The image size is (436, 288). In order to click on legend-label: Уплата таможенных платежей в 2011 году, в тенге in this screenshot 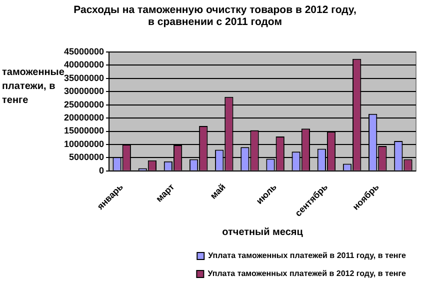, I will do `click(307, 255)`.